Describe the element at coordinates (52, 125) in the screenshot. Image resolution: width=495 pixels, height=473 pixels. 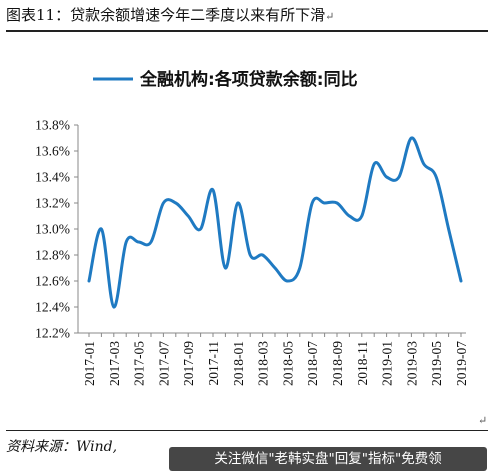
I see `y-tick-label: 13.8%` at that location.